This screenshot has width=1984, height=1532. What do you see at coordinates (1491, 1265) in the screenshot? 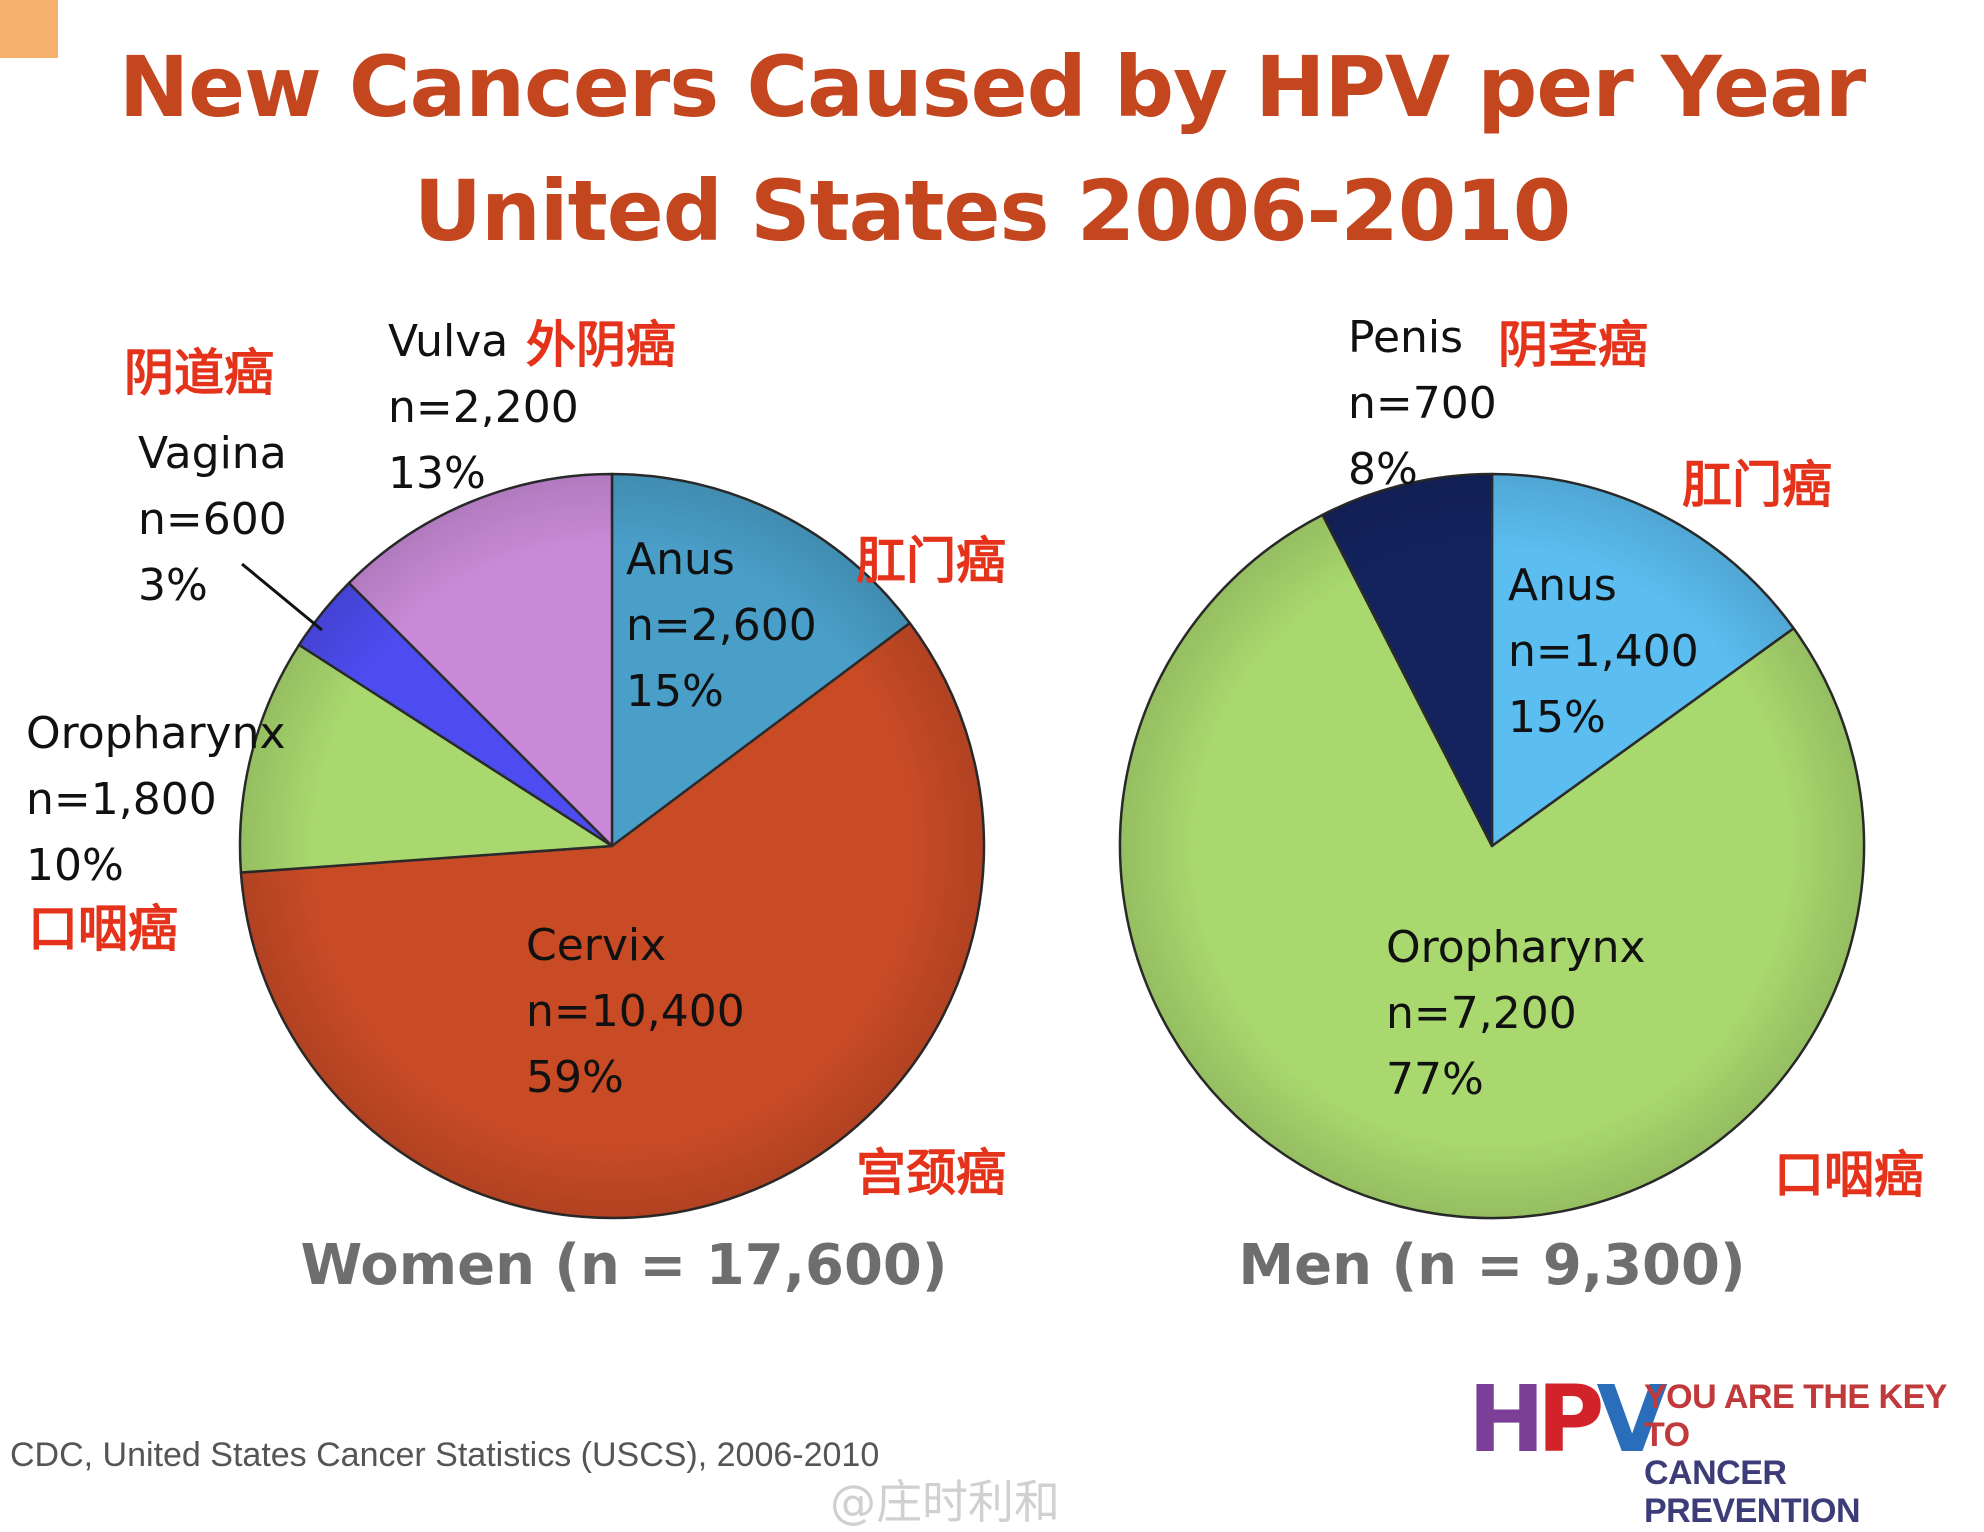
I see `caption-men: Men (n = 9,300)` at bounding box center [1491, 1265].